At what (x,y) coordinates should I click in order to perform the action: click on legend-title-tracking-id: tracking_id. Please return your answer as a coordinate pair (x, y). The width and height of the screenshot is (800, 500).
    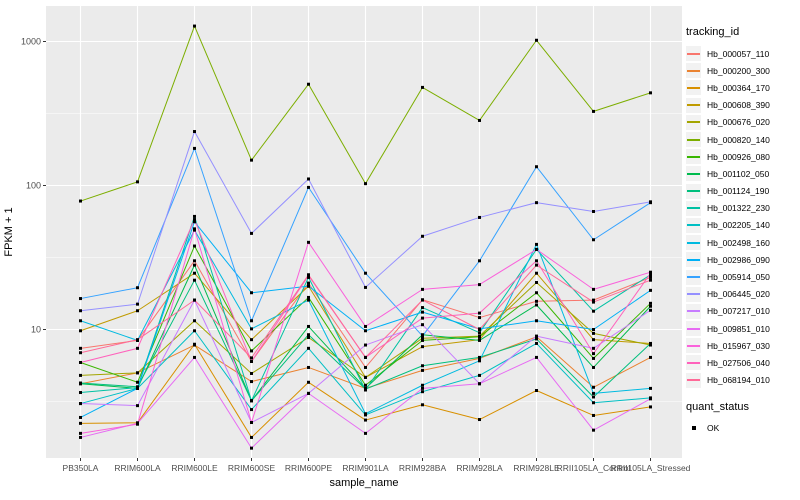
    Looking at the image, I should click on (713, 32).